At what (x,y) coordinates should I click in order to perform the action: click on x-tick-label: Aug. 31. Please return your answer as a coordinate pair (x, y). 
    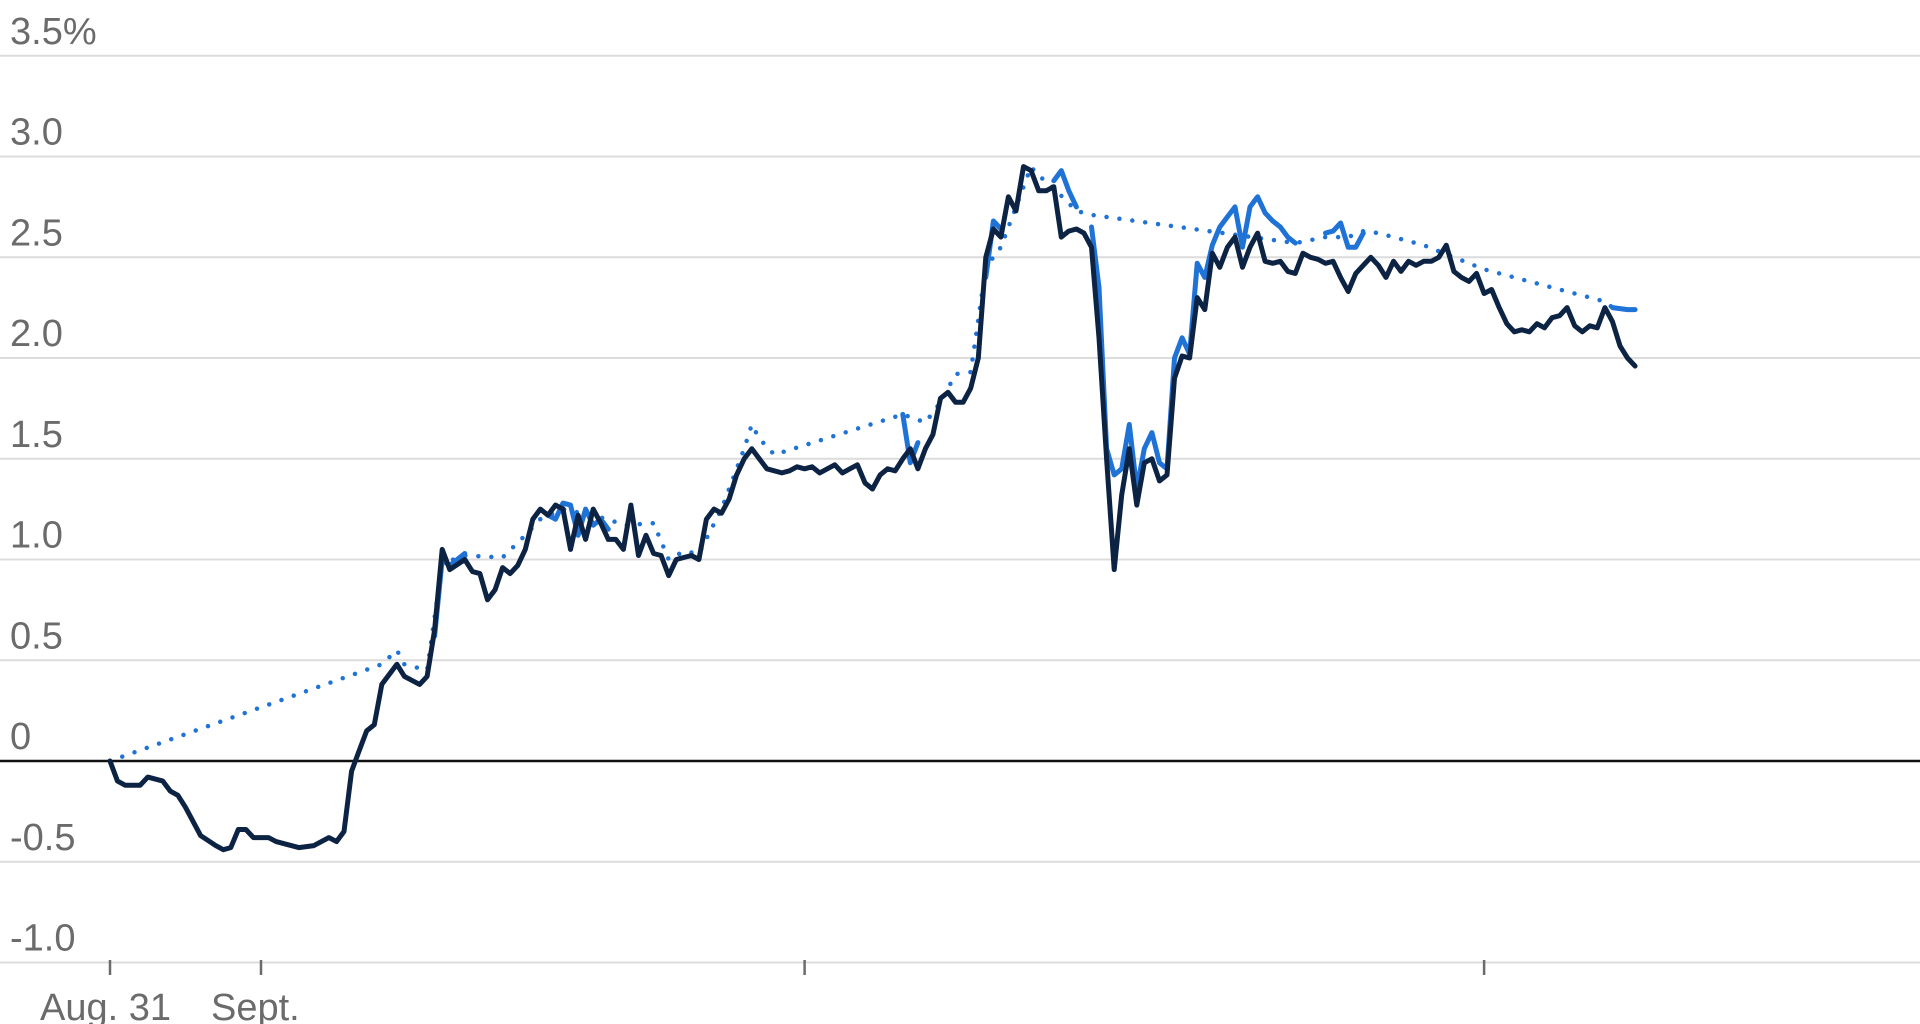
    Looking at the image, I should click on (105, 1005).